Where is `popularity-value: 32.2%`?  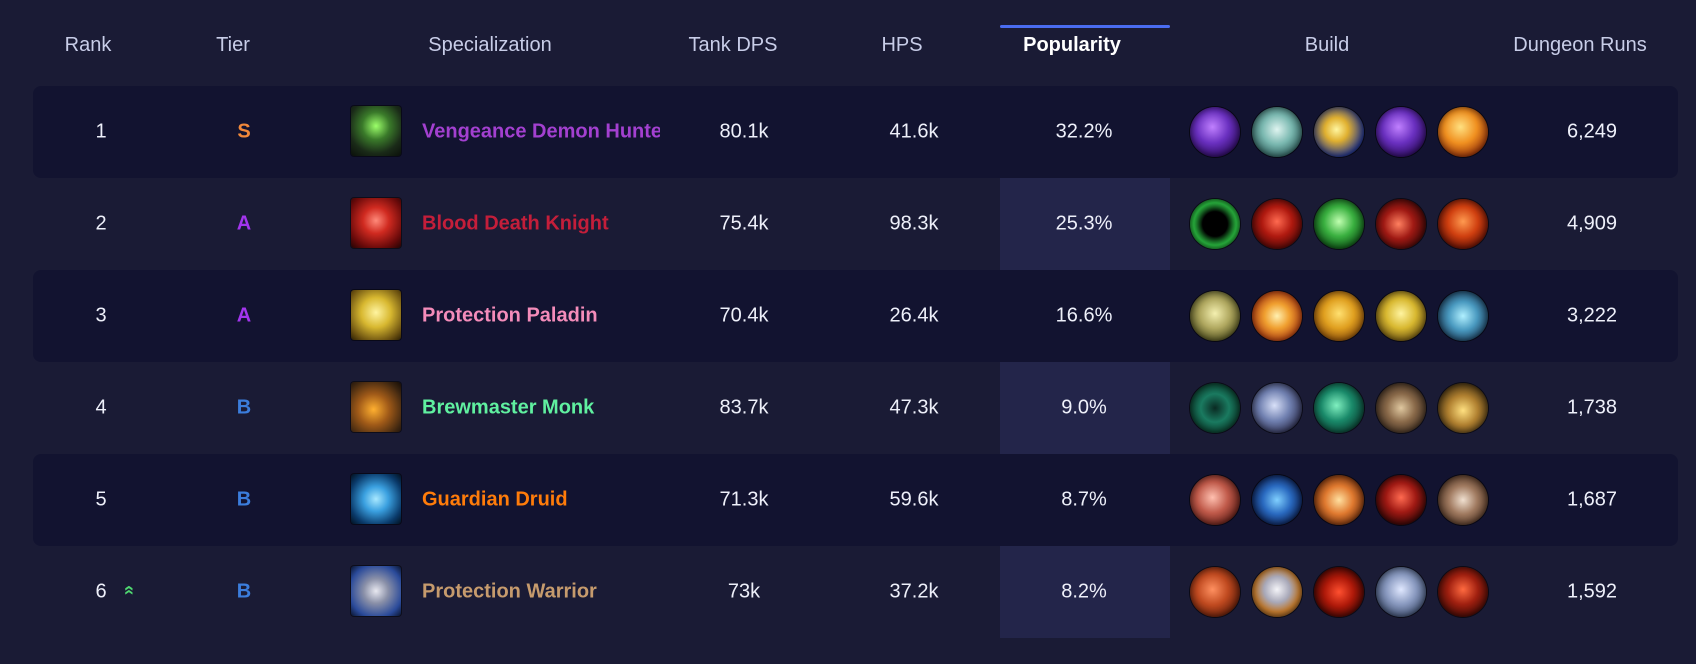
popularity-value: 32.2% is located at coordinates (1084, 131).